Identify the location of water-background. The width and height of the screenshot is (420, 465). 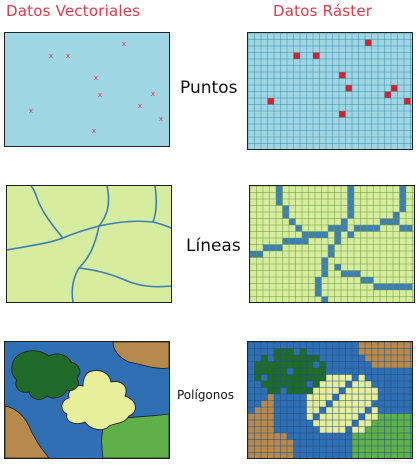
(87, 89).